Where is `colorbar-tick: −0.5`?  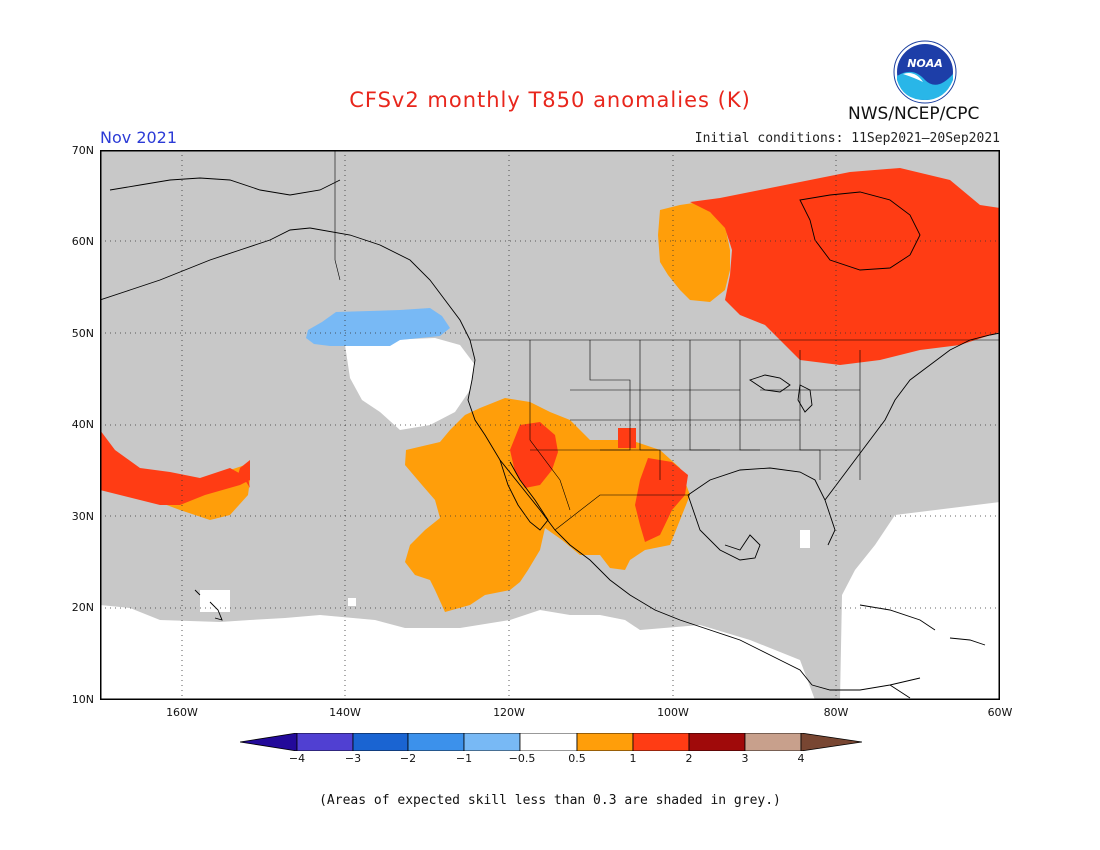 colorbar-tick: −0.5 is located at coordinates (522, 758).